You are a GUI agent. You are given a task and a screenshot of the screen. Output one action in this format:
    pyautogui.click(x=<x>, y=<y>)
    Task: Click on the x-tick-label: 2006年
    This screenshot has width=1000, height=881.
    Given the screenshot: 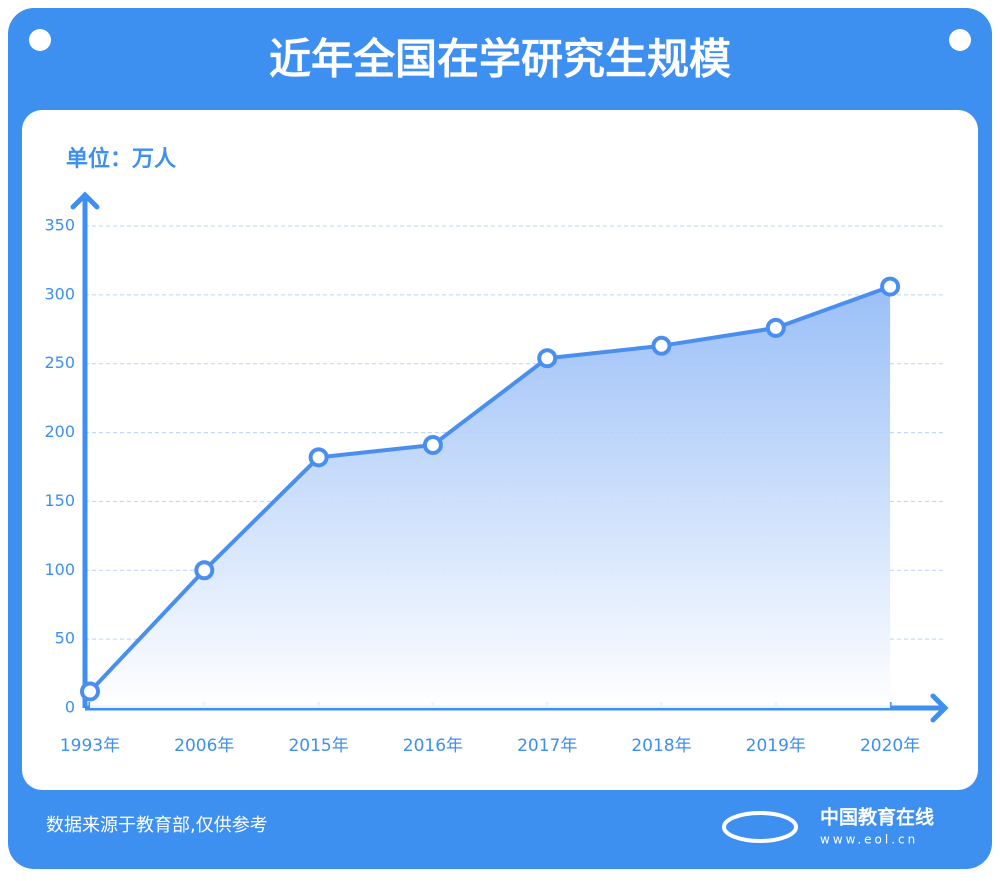 What is the action you would take?
    pyautogui.click(x=204, y=746)
    